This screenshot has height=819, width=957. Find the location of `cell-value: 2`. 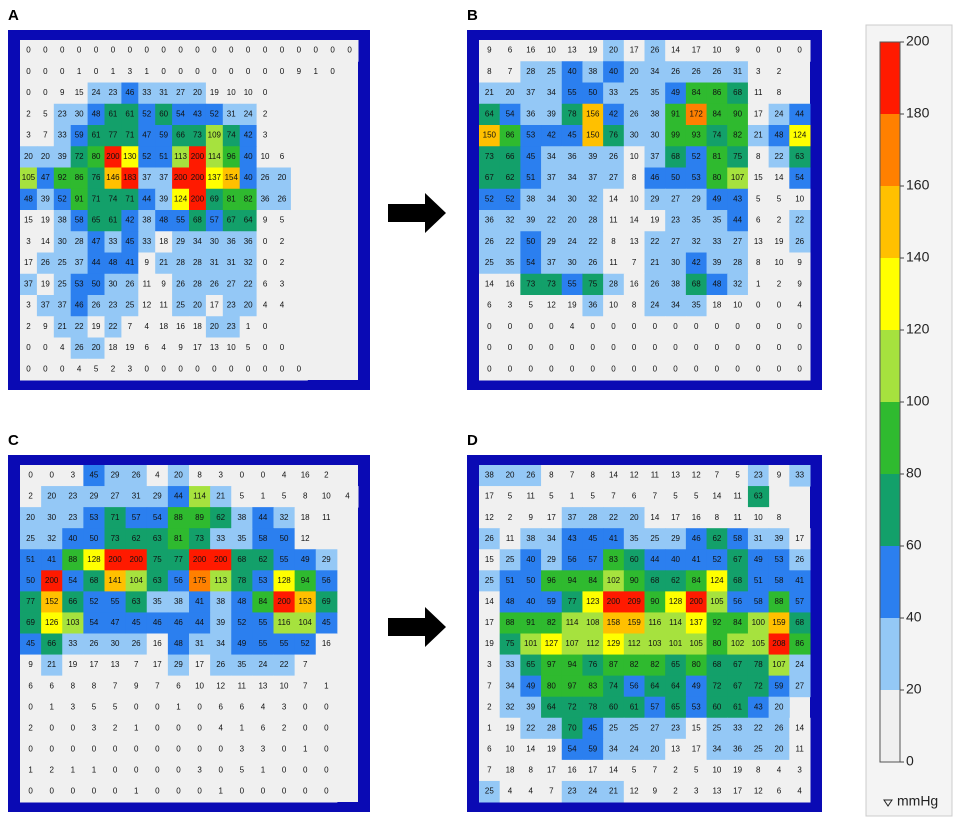

cell-value: 2 is located at coordinates (30, 496).